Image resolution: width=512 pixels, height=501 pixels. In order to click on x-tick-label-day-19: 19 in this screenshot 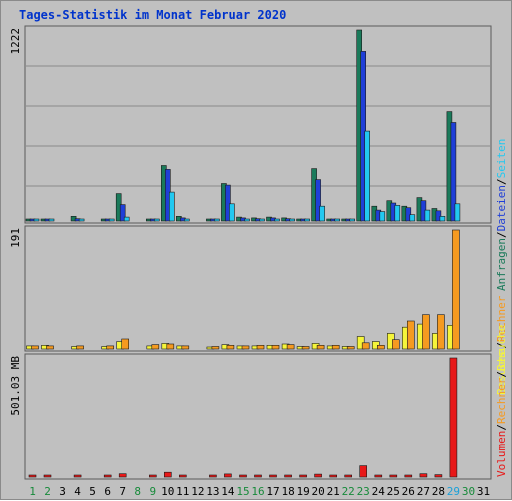, I will do `click(302, 491)`.